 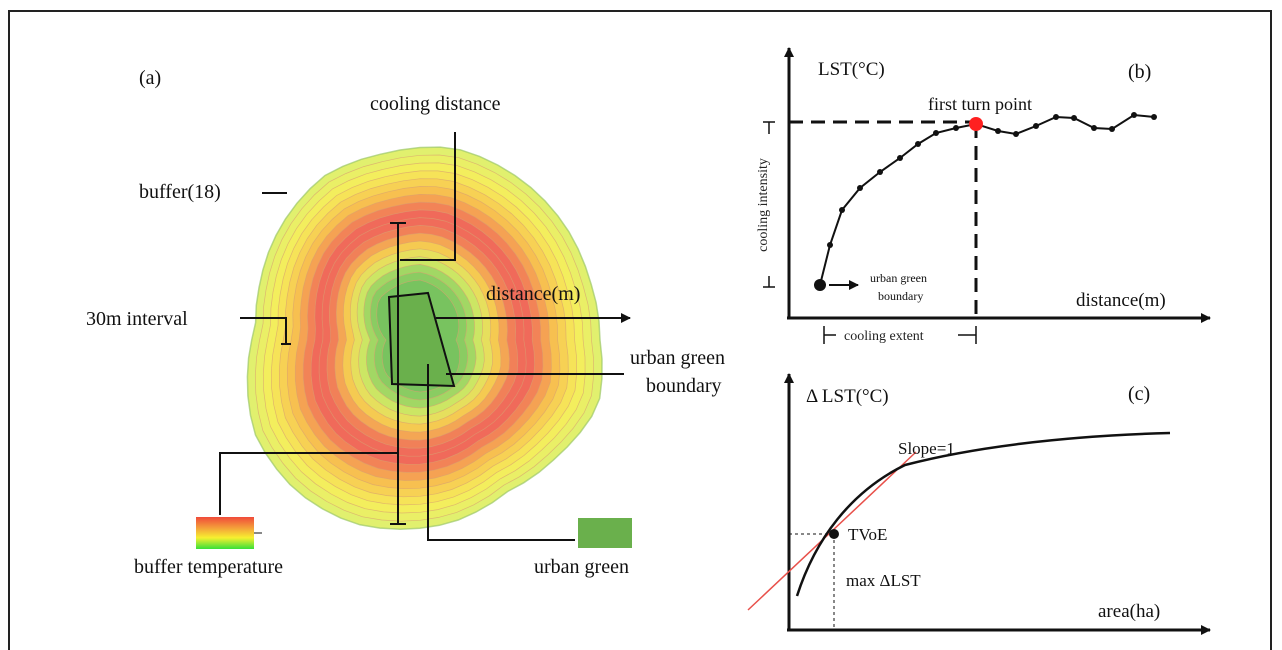 What do you see at coordinates (150, 78) in the screenshot?
I see `panel-a-label: (a)` at bounding box center [150, 78].